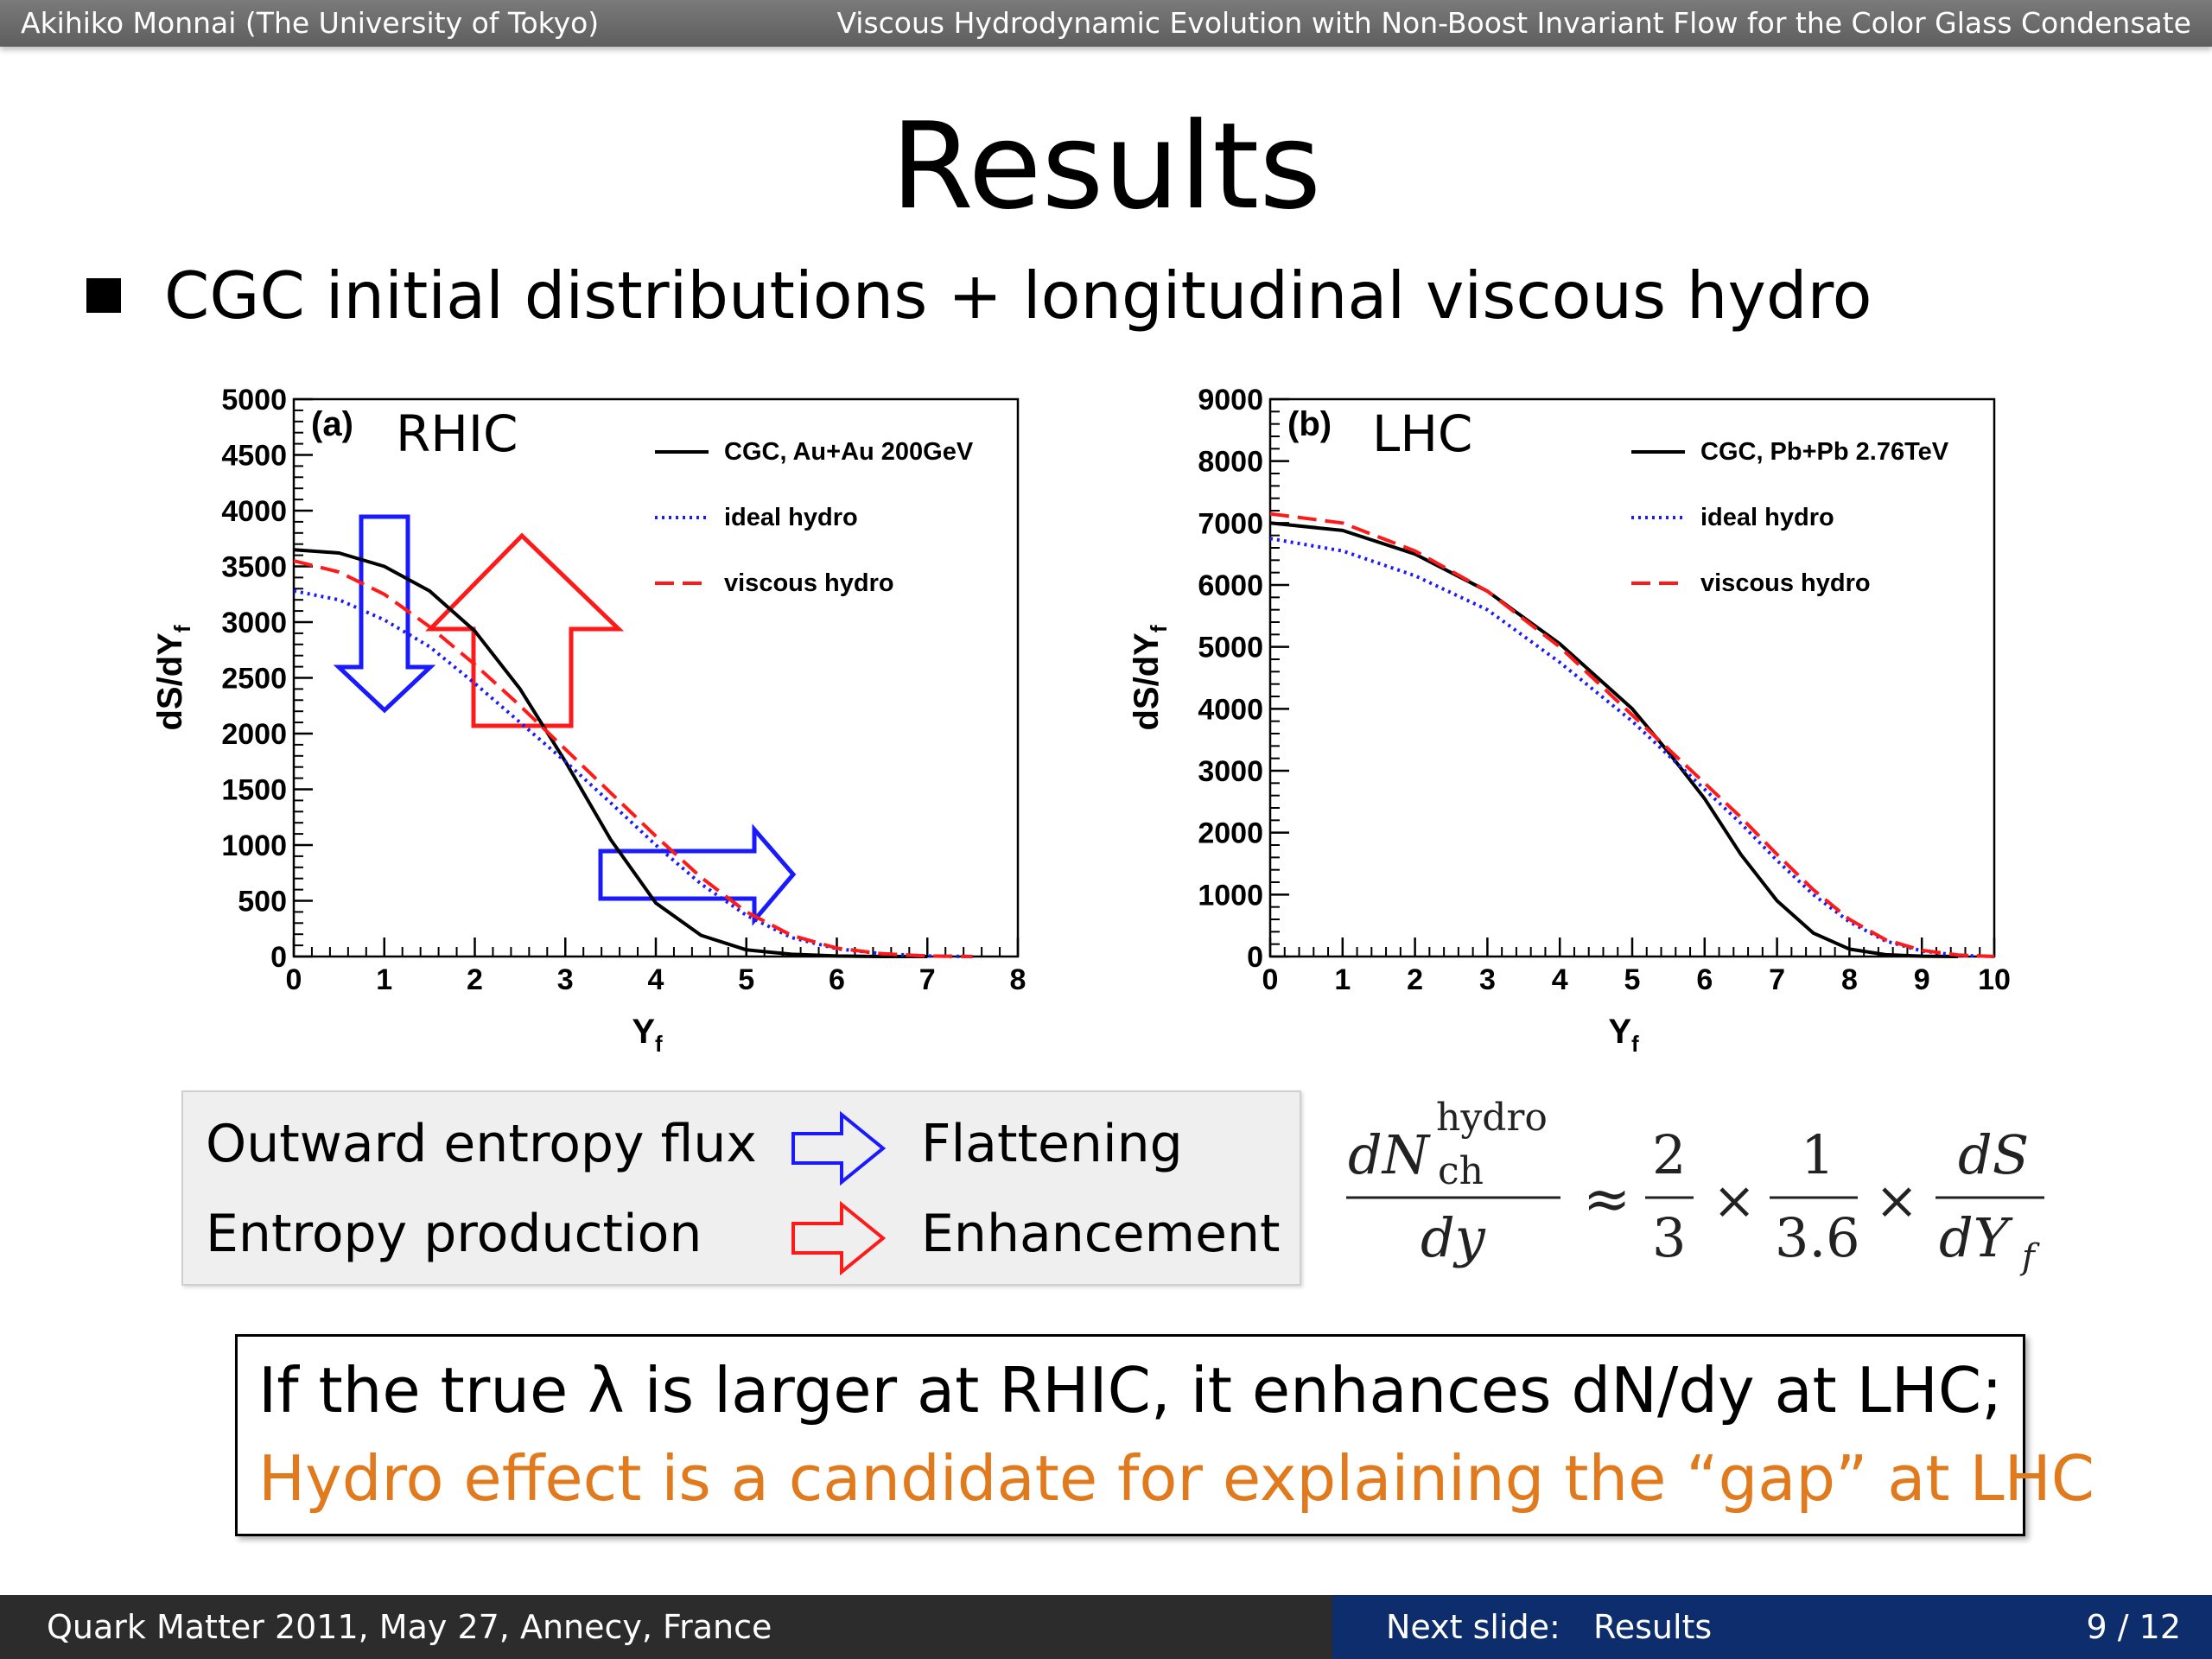 The width and height of the screenshot is (2212, 1659). Describe the element at coordinates (1817, 1154) in the screenshot. I see `formula-f2-numerator: 1` at that location.